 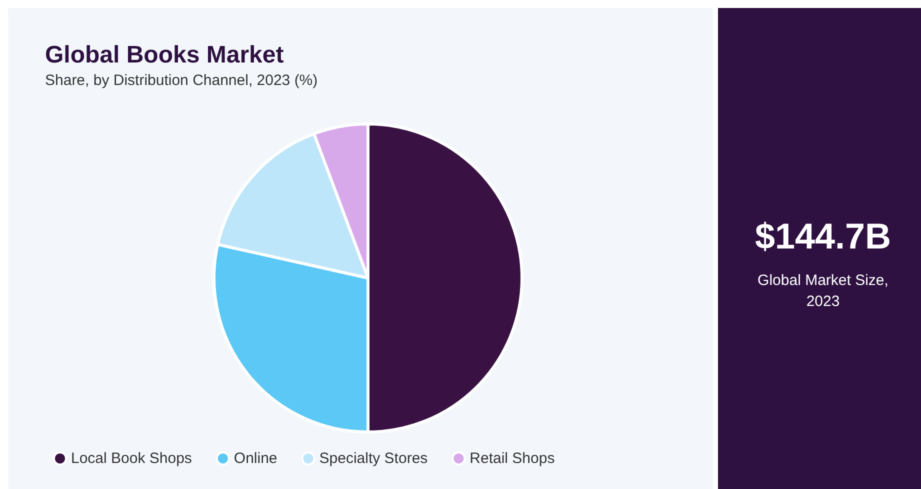 I want to click on text: $144.7B, so click(x=823, y=236).